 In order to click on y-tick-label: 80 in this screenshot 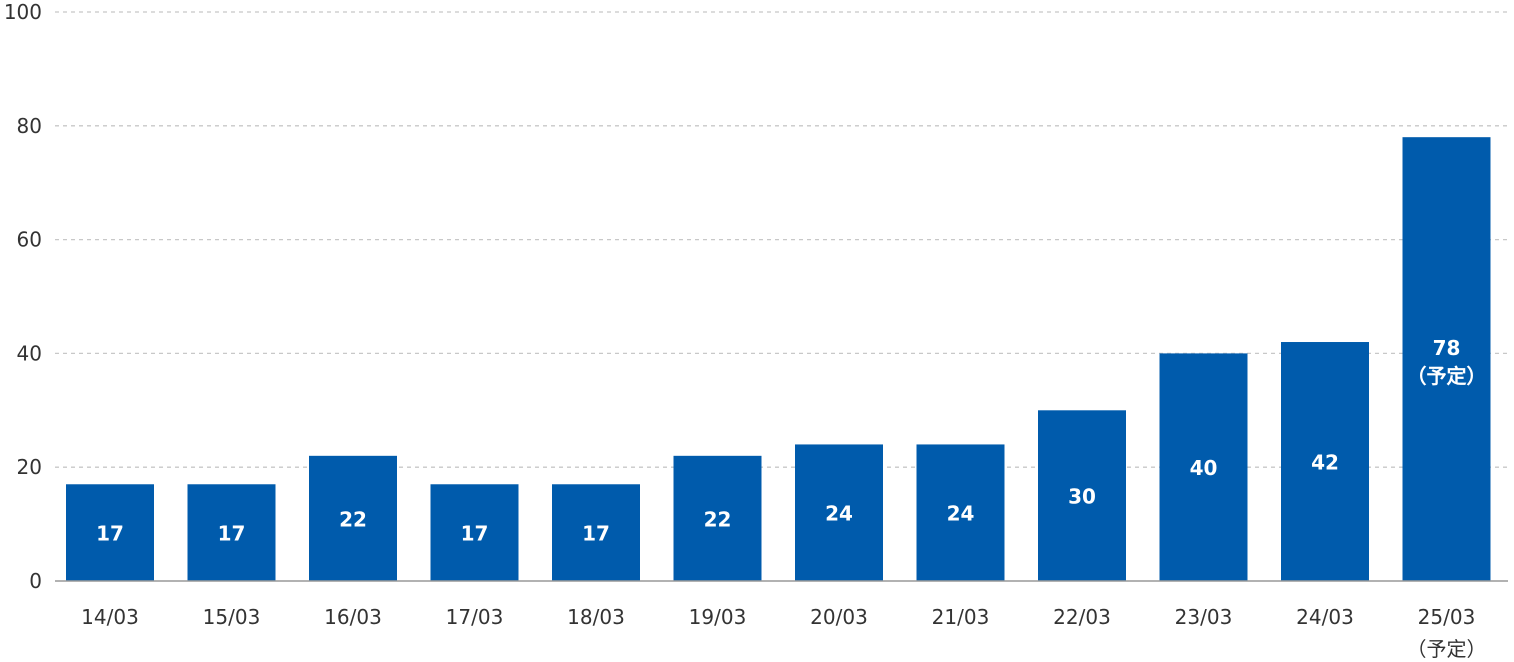, I will do `click(29, 126)`.